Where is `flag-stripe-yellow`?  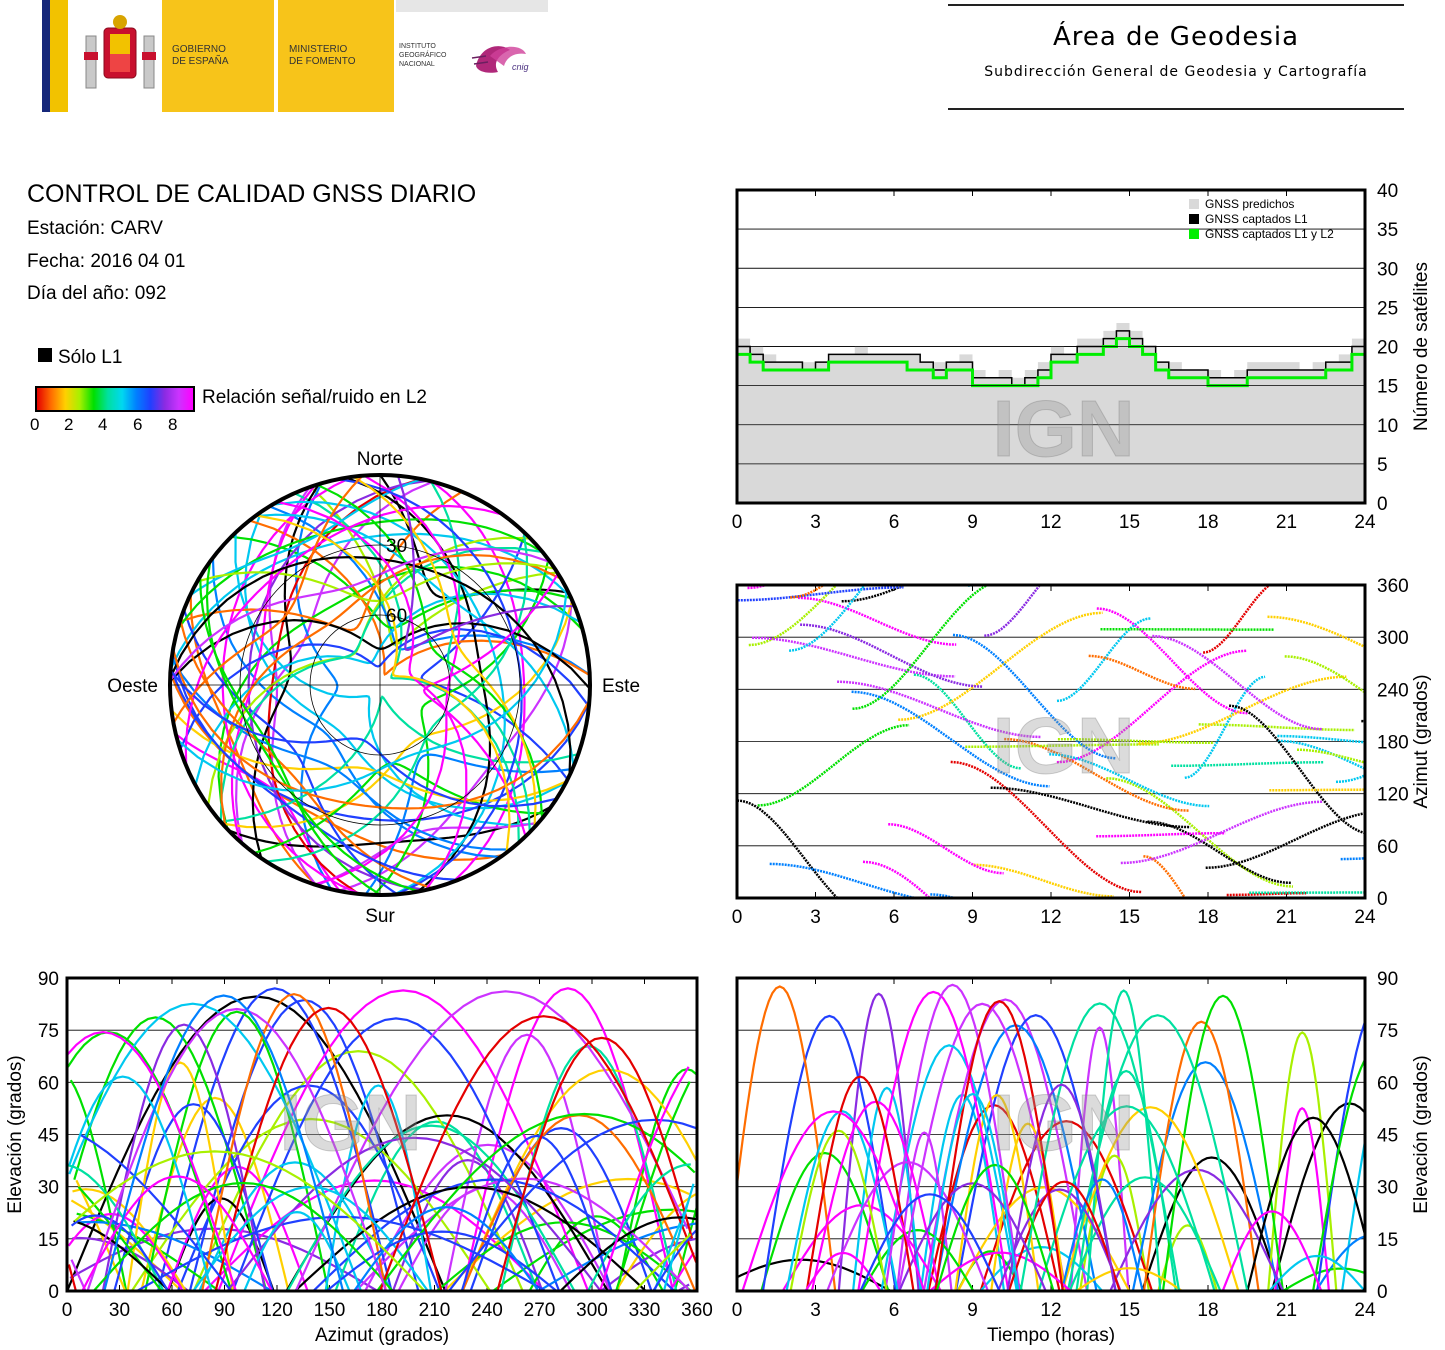 flag-stripe-yellow is located at coordinates (59, 56).